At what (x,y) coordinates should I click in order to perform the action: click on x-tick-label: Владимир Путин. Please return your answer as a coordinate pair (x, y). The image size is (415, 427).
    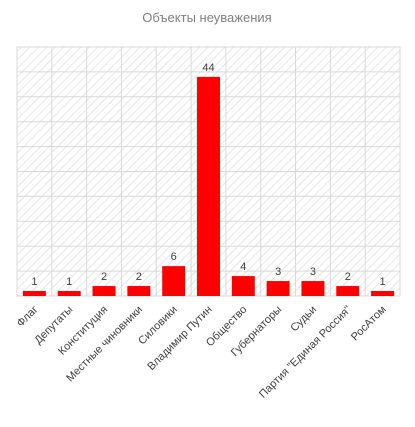
    Looking at the image, I should click on (179, 338).